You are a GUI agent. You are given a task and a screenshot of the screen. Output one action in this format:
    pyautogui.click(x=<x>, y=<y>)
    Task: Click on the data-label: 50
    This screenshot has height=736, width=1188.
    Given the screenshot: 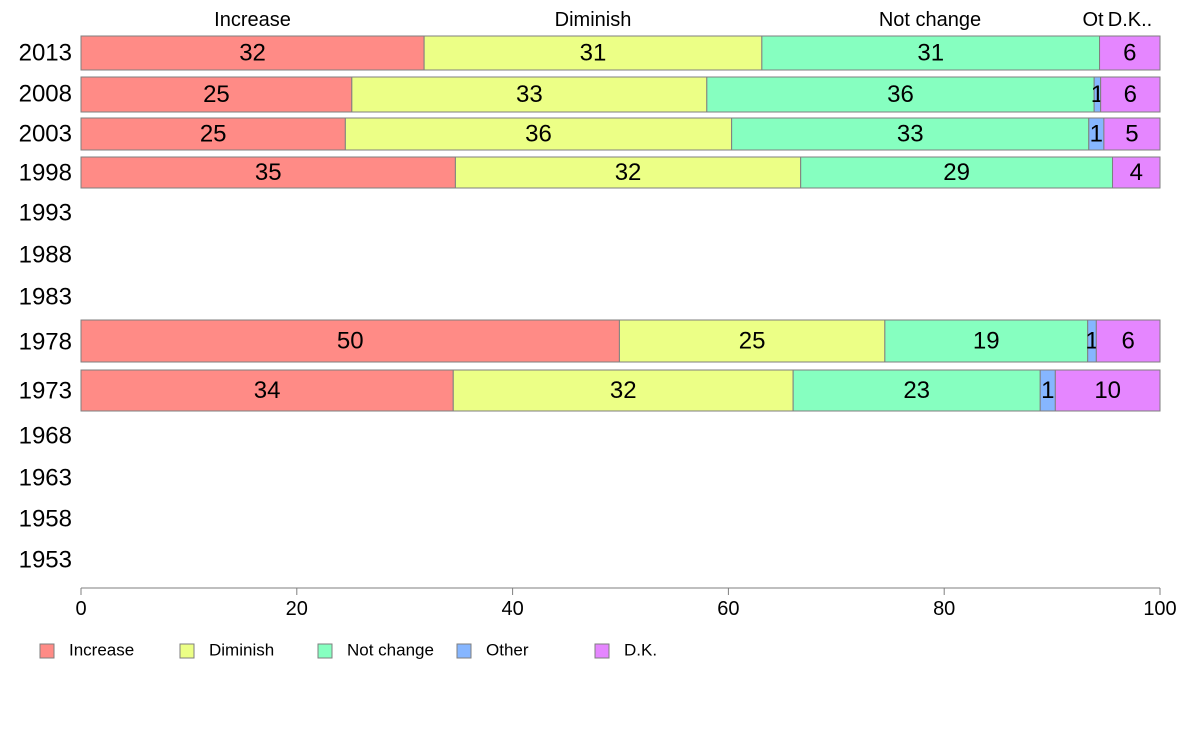 What is the action you would take?
    pyautogui.click(x=350, y=340)
    